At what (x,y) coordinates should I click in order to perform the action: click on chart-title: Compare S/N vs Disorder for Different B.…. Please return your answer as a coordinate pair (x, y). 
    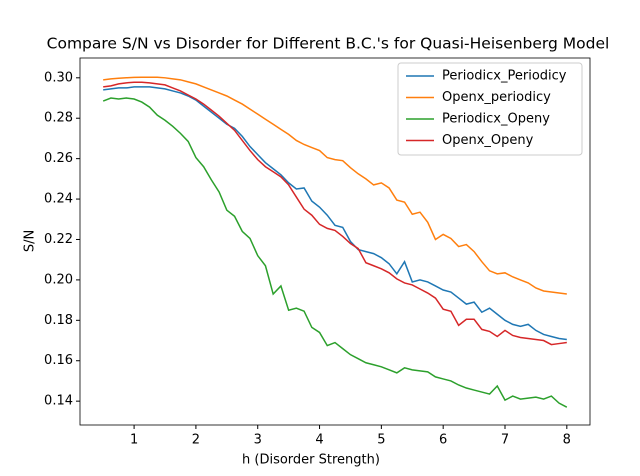
    Looking at the image, I should click on (328, 44).